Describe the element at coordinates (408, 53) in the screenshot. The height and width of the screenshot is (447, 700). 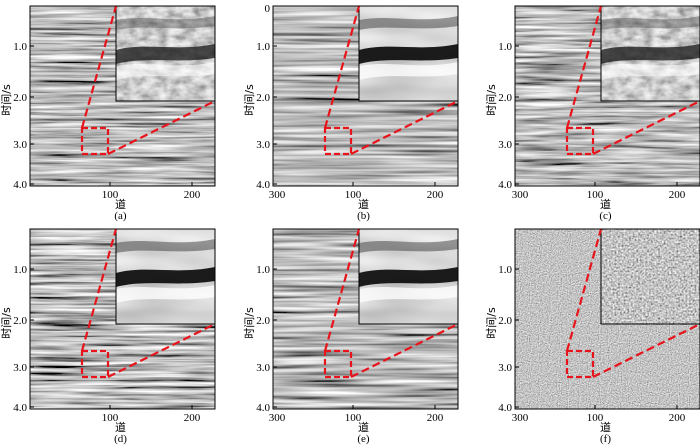
I see `zoom-inset-b` at that location.